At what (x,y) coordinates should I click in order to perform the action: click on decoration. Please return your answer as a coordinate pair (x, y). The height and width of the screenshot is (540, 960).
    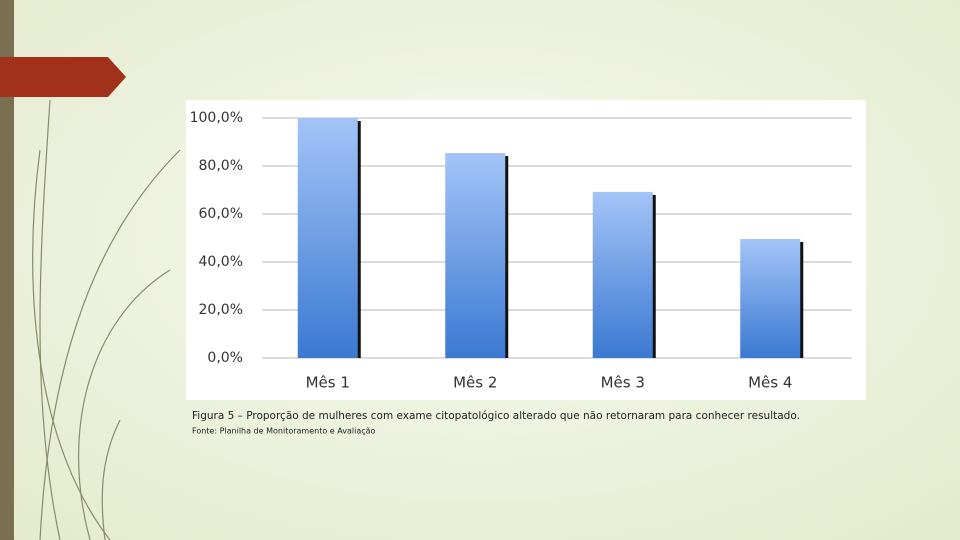
    Looking at the image, I should click on (106, 319).